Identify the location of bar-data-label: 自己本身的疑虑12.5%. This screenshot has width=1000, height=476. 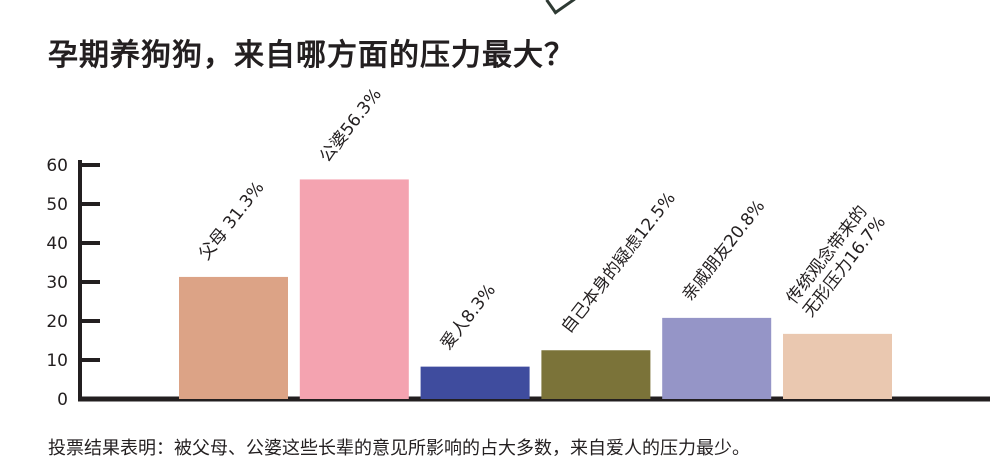
(619, 263).